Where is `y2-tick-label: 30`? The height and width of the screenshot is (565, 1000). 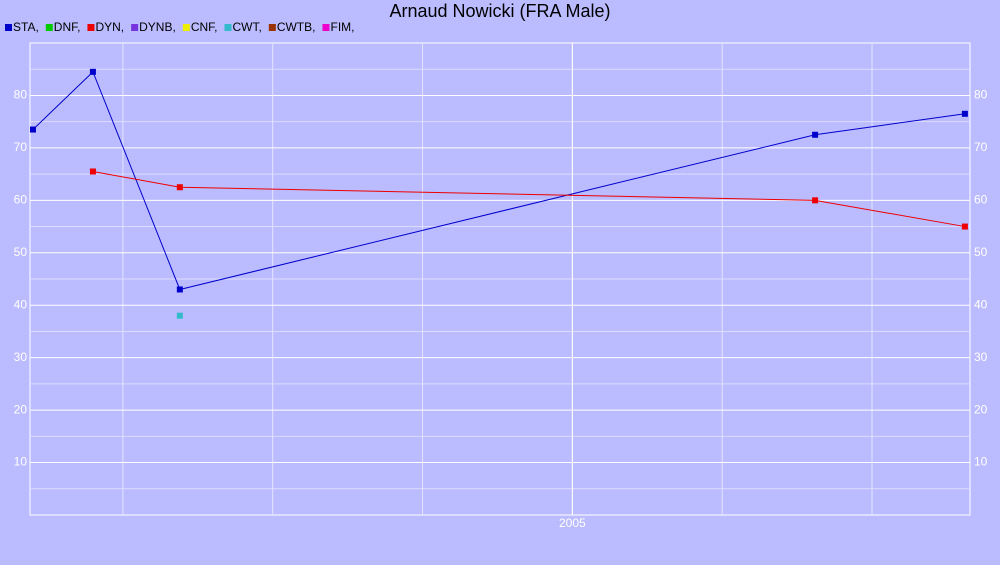 y2-tick-label: 30 is located at coordinates (981, 357).